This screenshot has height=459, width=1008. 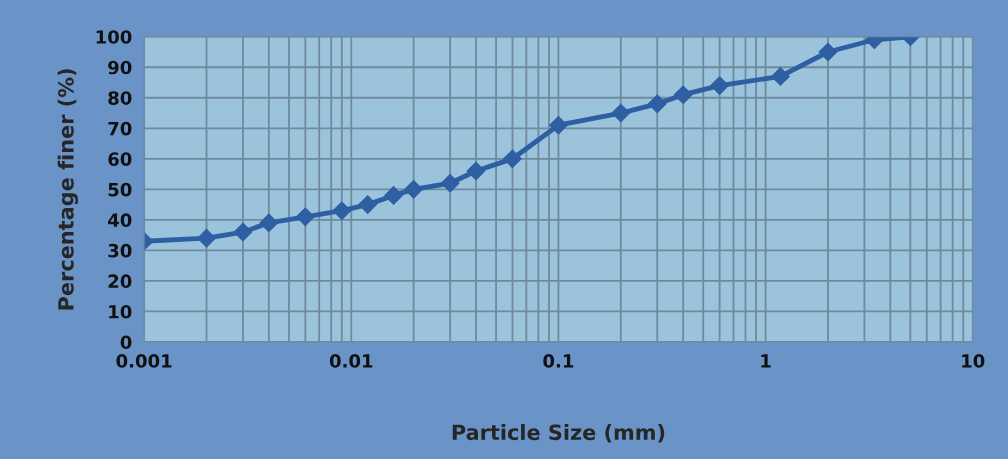 What do you see at coordinates (114, 37) in the screenshot?
I see `y-tick-label: 100` at bounding box center [114, 37].